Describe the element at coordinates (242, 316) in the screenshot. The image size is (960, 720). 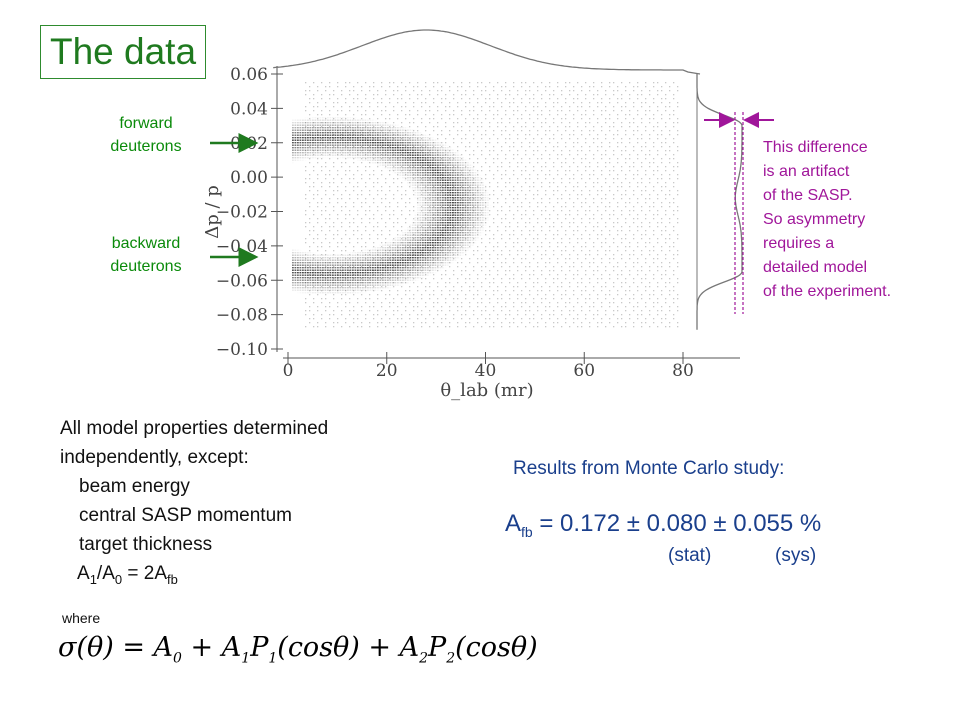
I see `y-tick-label: −0.08` at that location.